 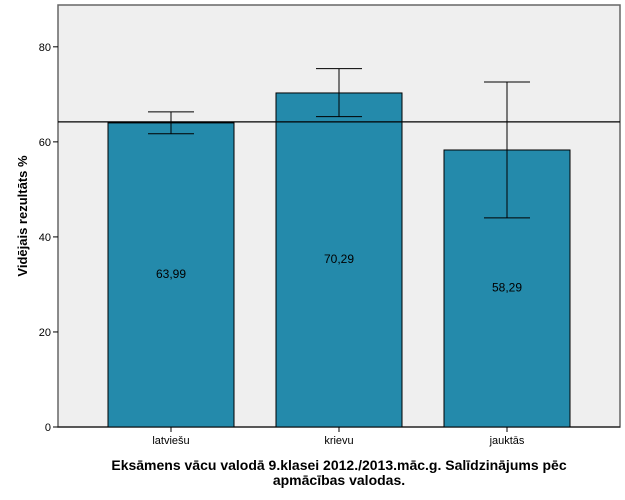 What do you see at coordinates (22, 216) in the screenshot?
I see `y-axis-label: Vidējais rezultāts %` at bounding box center [22, 216].